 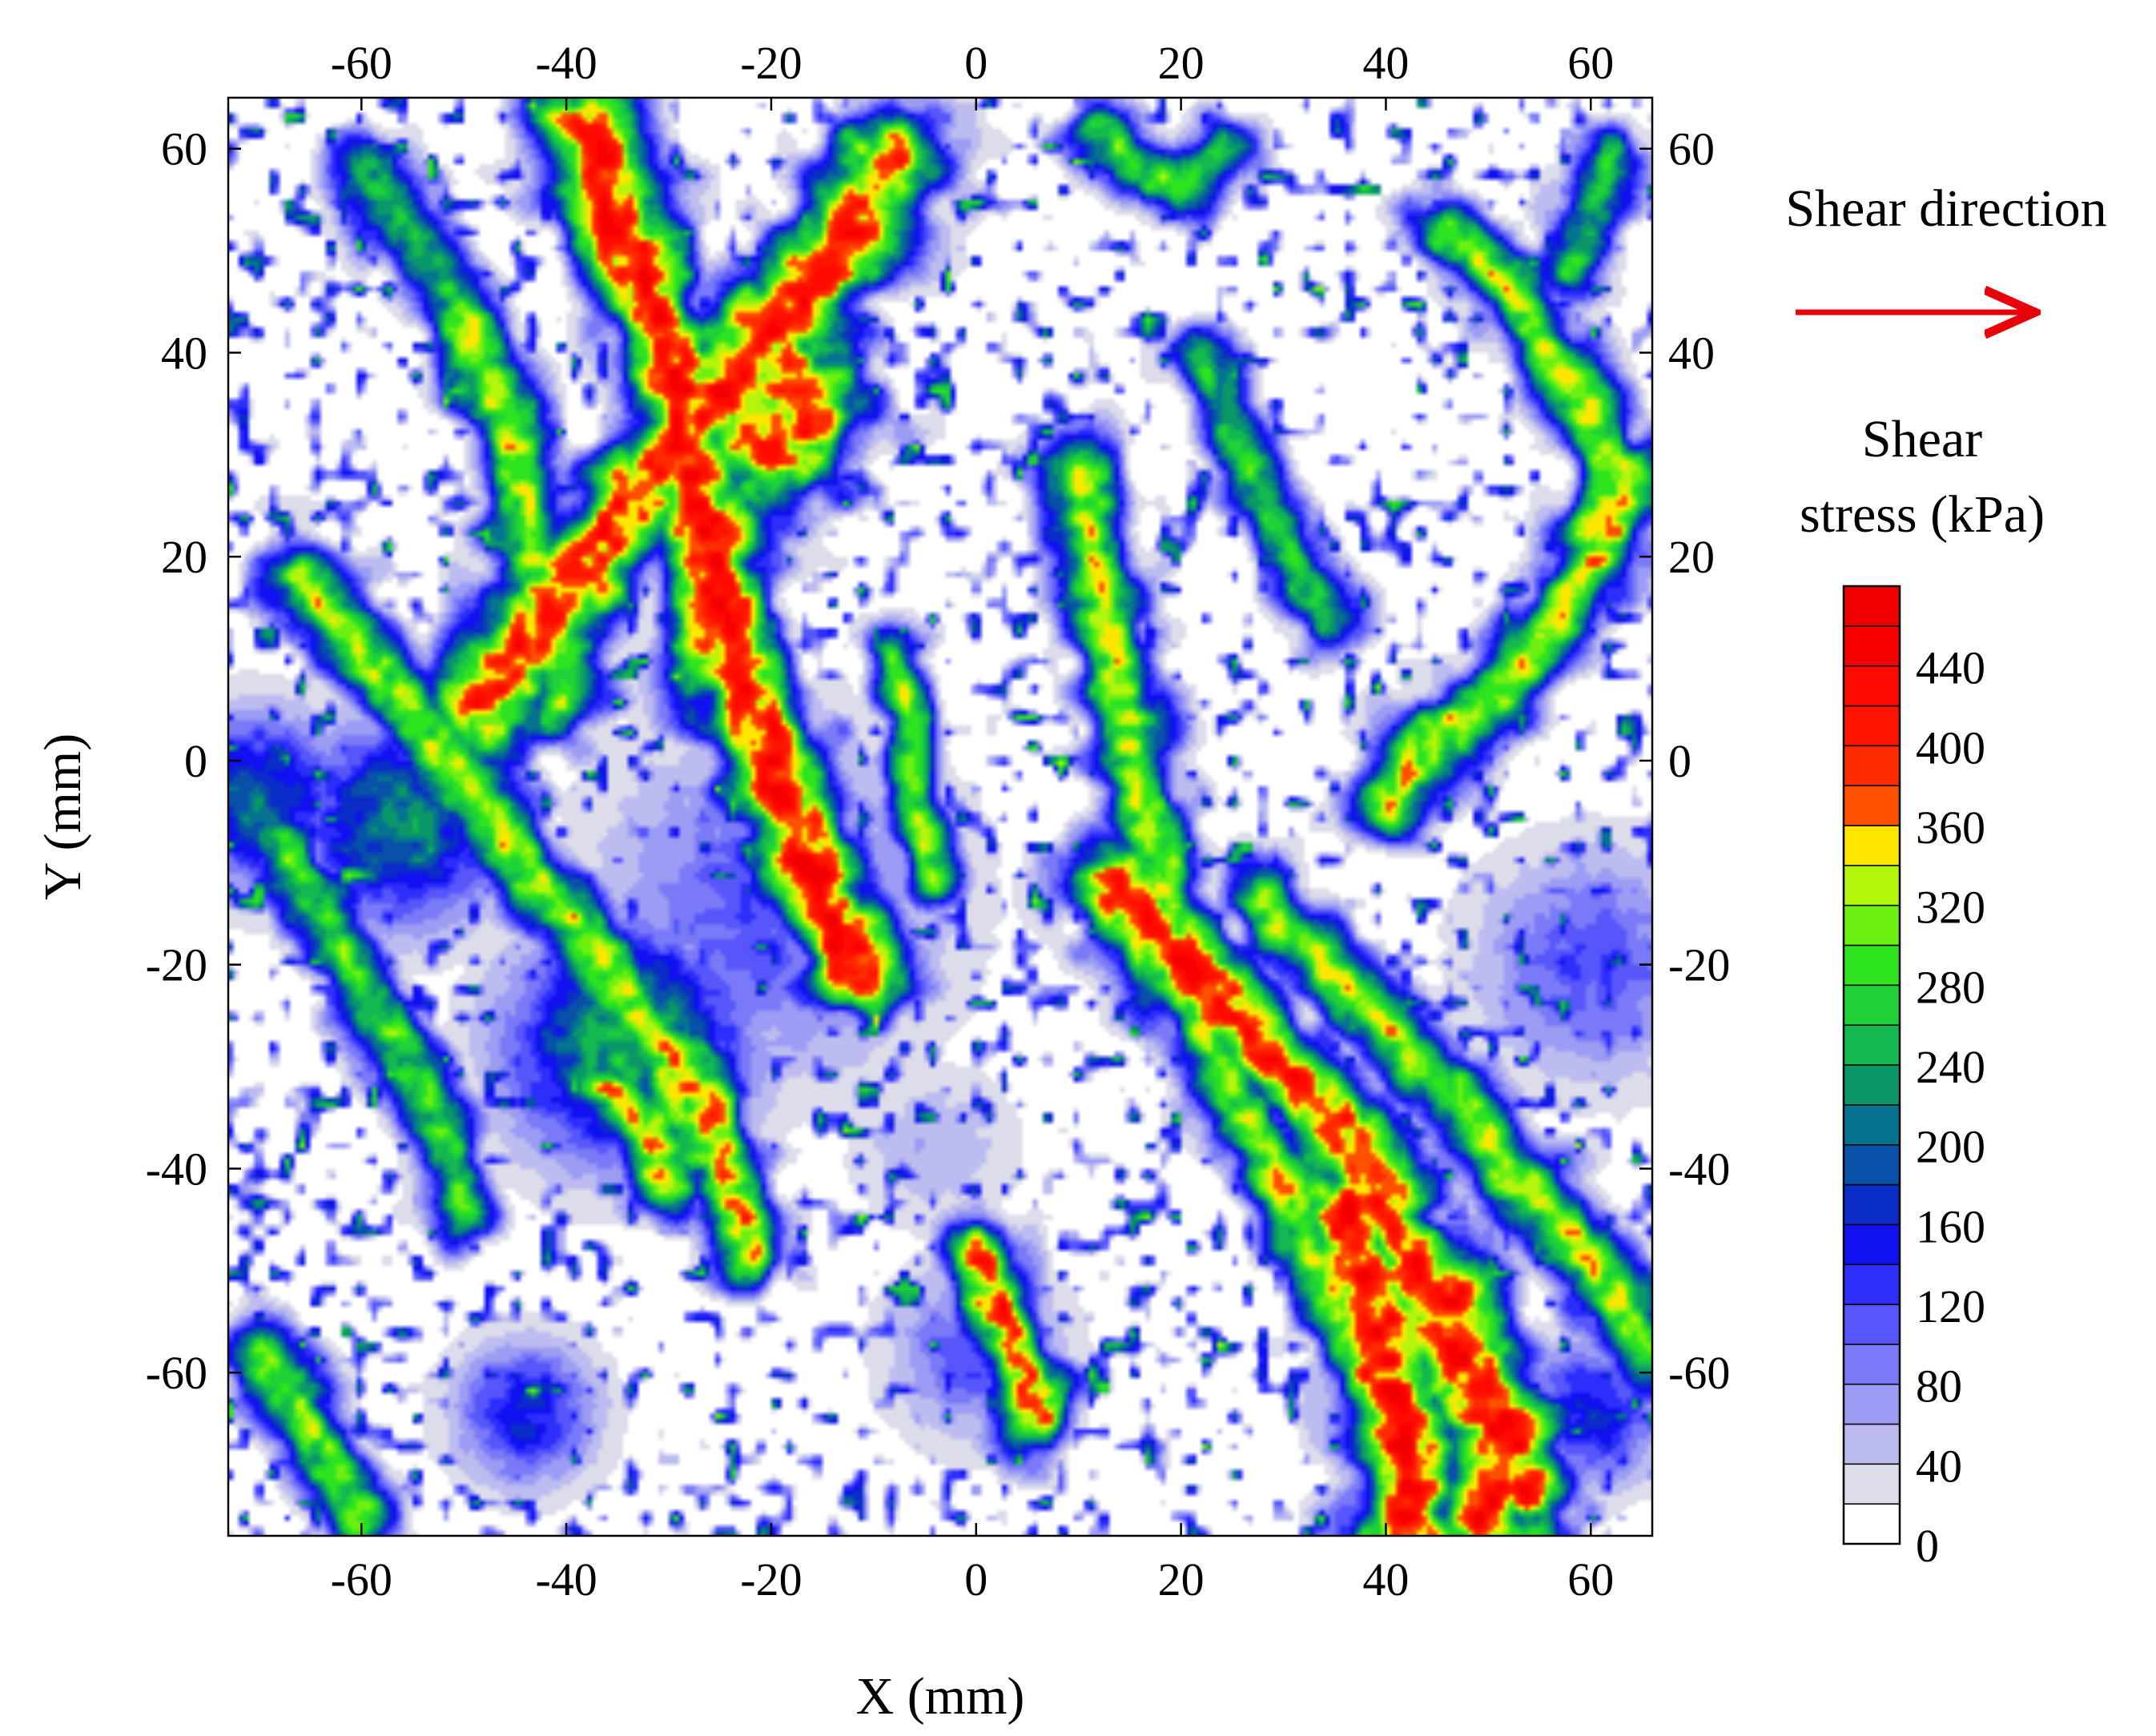 I want to click on colorbar-tick-label: 80, so click(x=1939, y=1386).